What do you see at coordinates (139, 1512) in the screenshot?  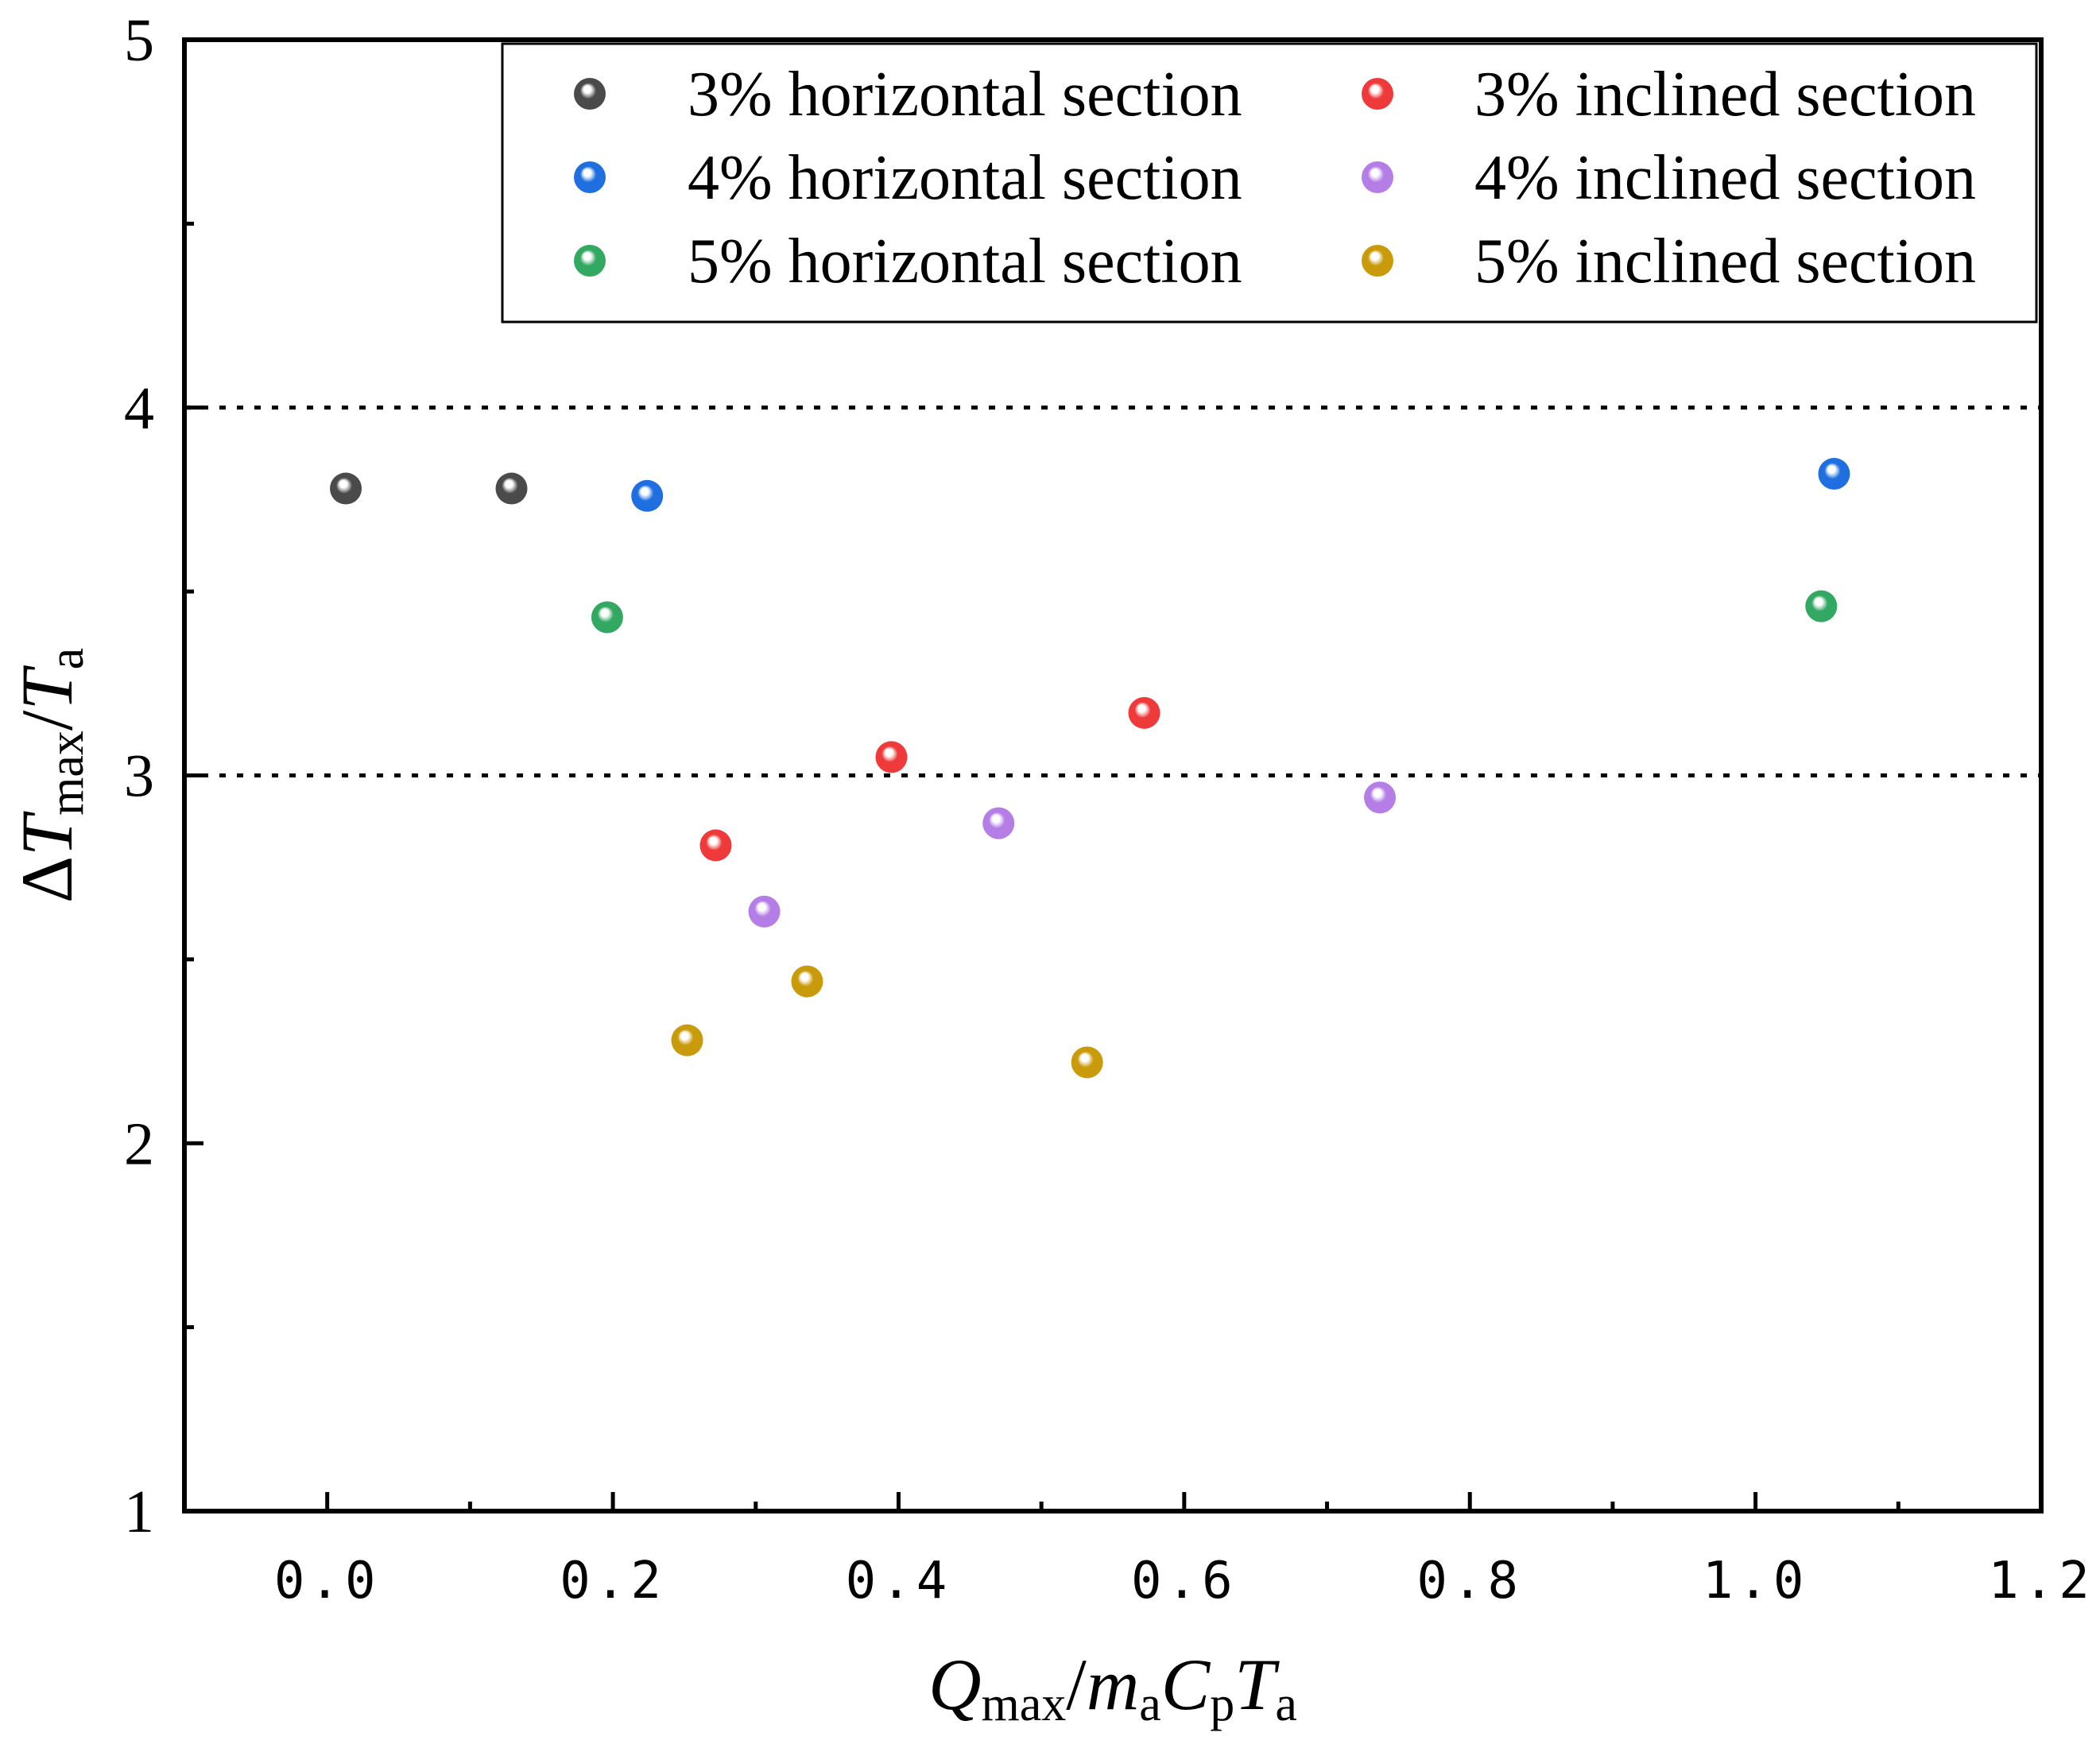 I see `y-tick-label: 1` at bounding box center [139, 1512].